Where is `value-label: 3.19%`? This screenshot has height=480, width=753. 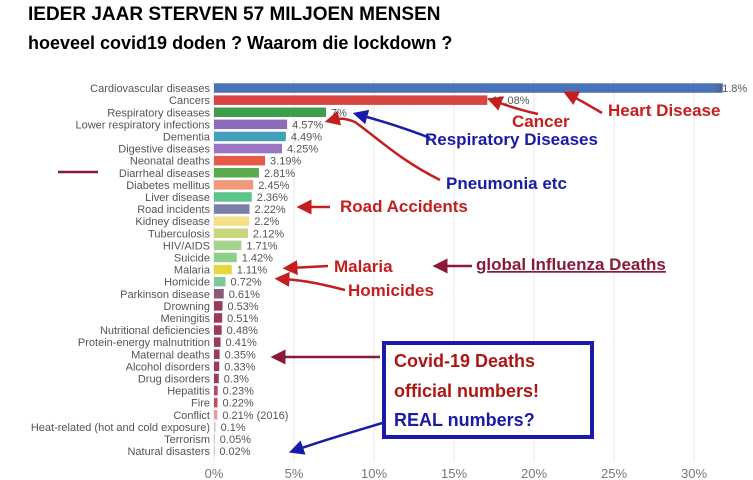 value-label: 3.19% is located at coordinates (285, 162).